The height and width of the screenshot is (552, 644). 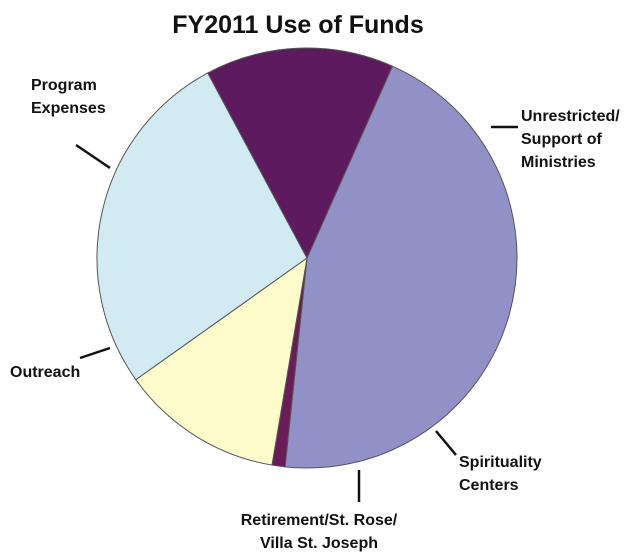 I want to click on chart-title: FY2011 Use of Funds, so click(x=297, y=25).